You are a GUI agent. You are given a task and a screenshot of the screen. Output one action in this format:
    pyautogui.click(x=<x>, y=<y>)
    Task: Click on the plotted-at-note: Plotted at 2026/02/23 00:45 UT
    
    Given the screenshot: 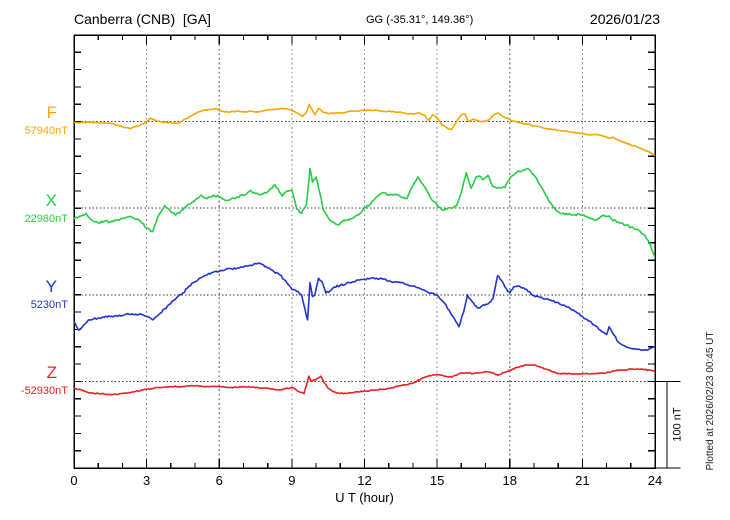 What is the action you would take?
    pyautogui.click(x=710, y=401)
    